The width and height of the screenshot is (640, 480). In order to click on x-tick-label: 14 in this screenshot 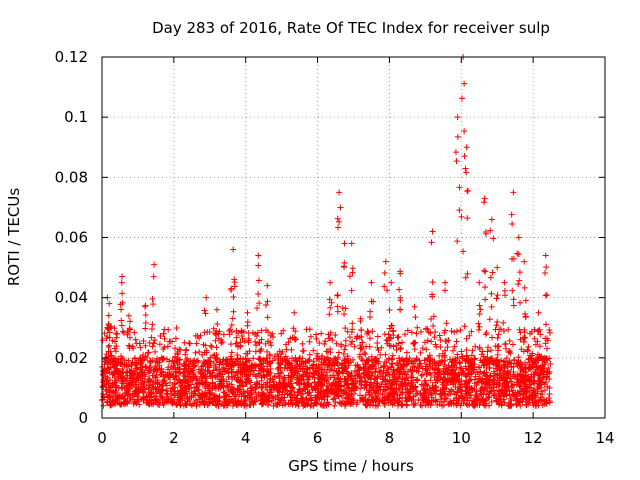, I will do `click(604, 438)`.